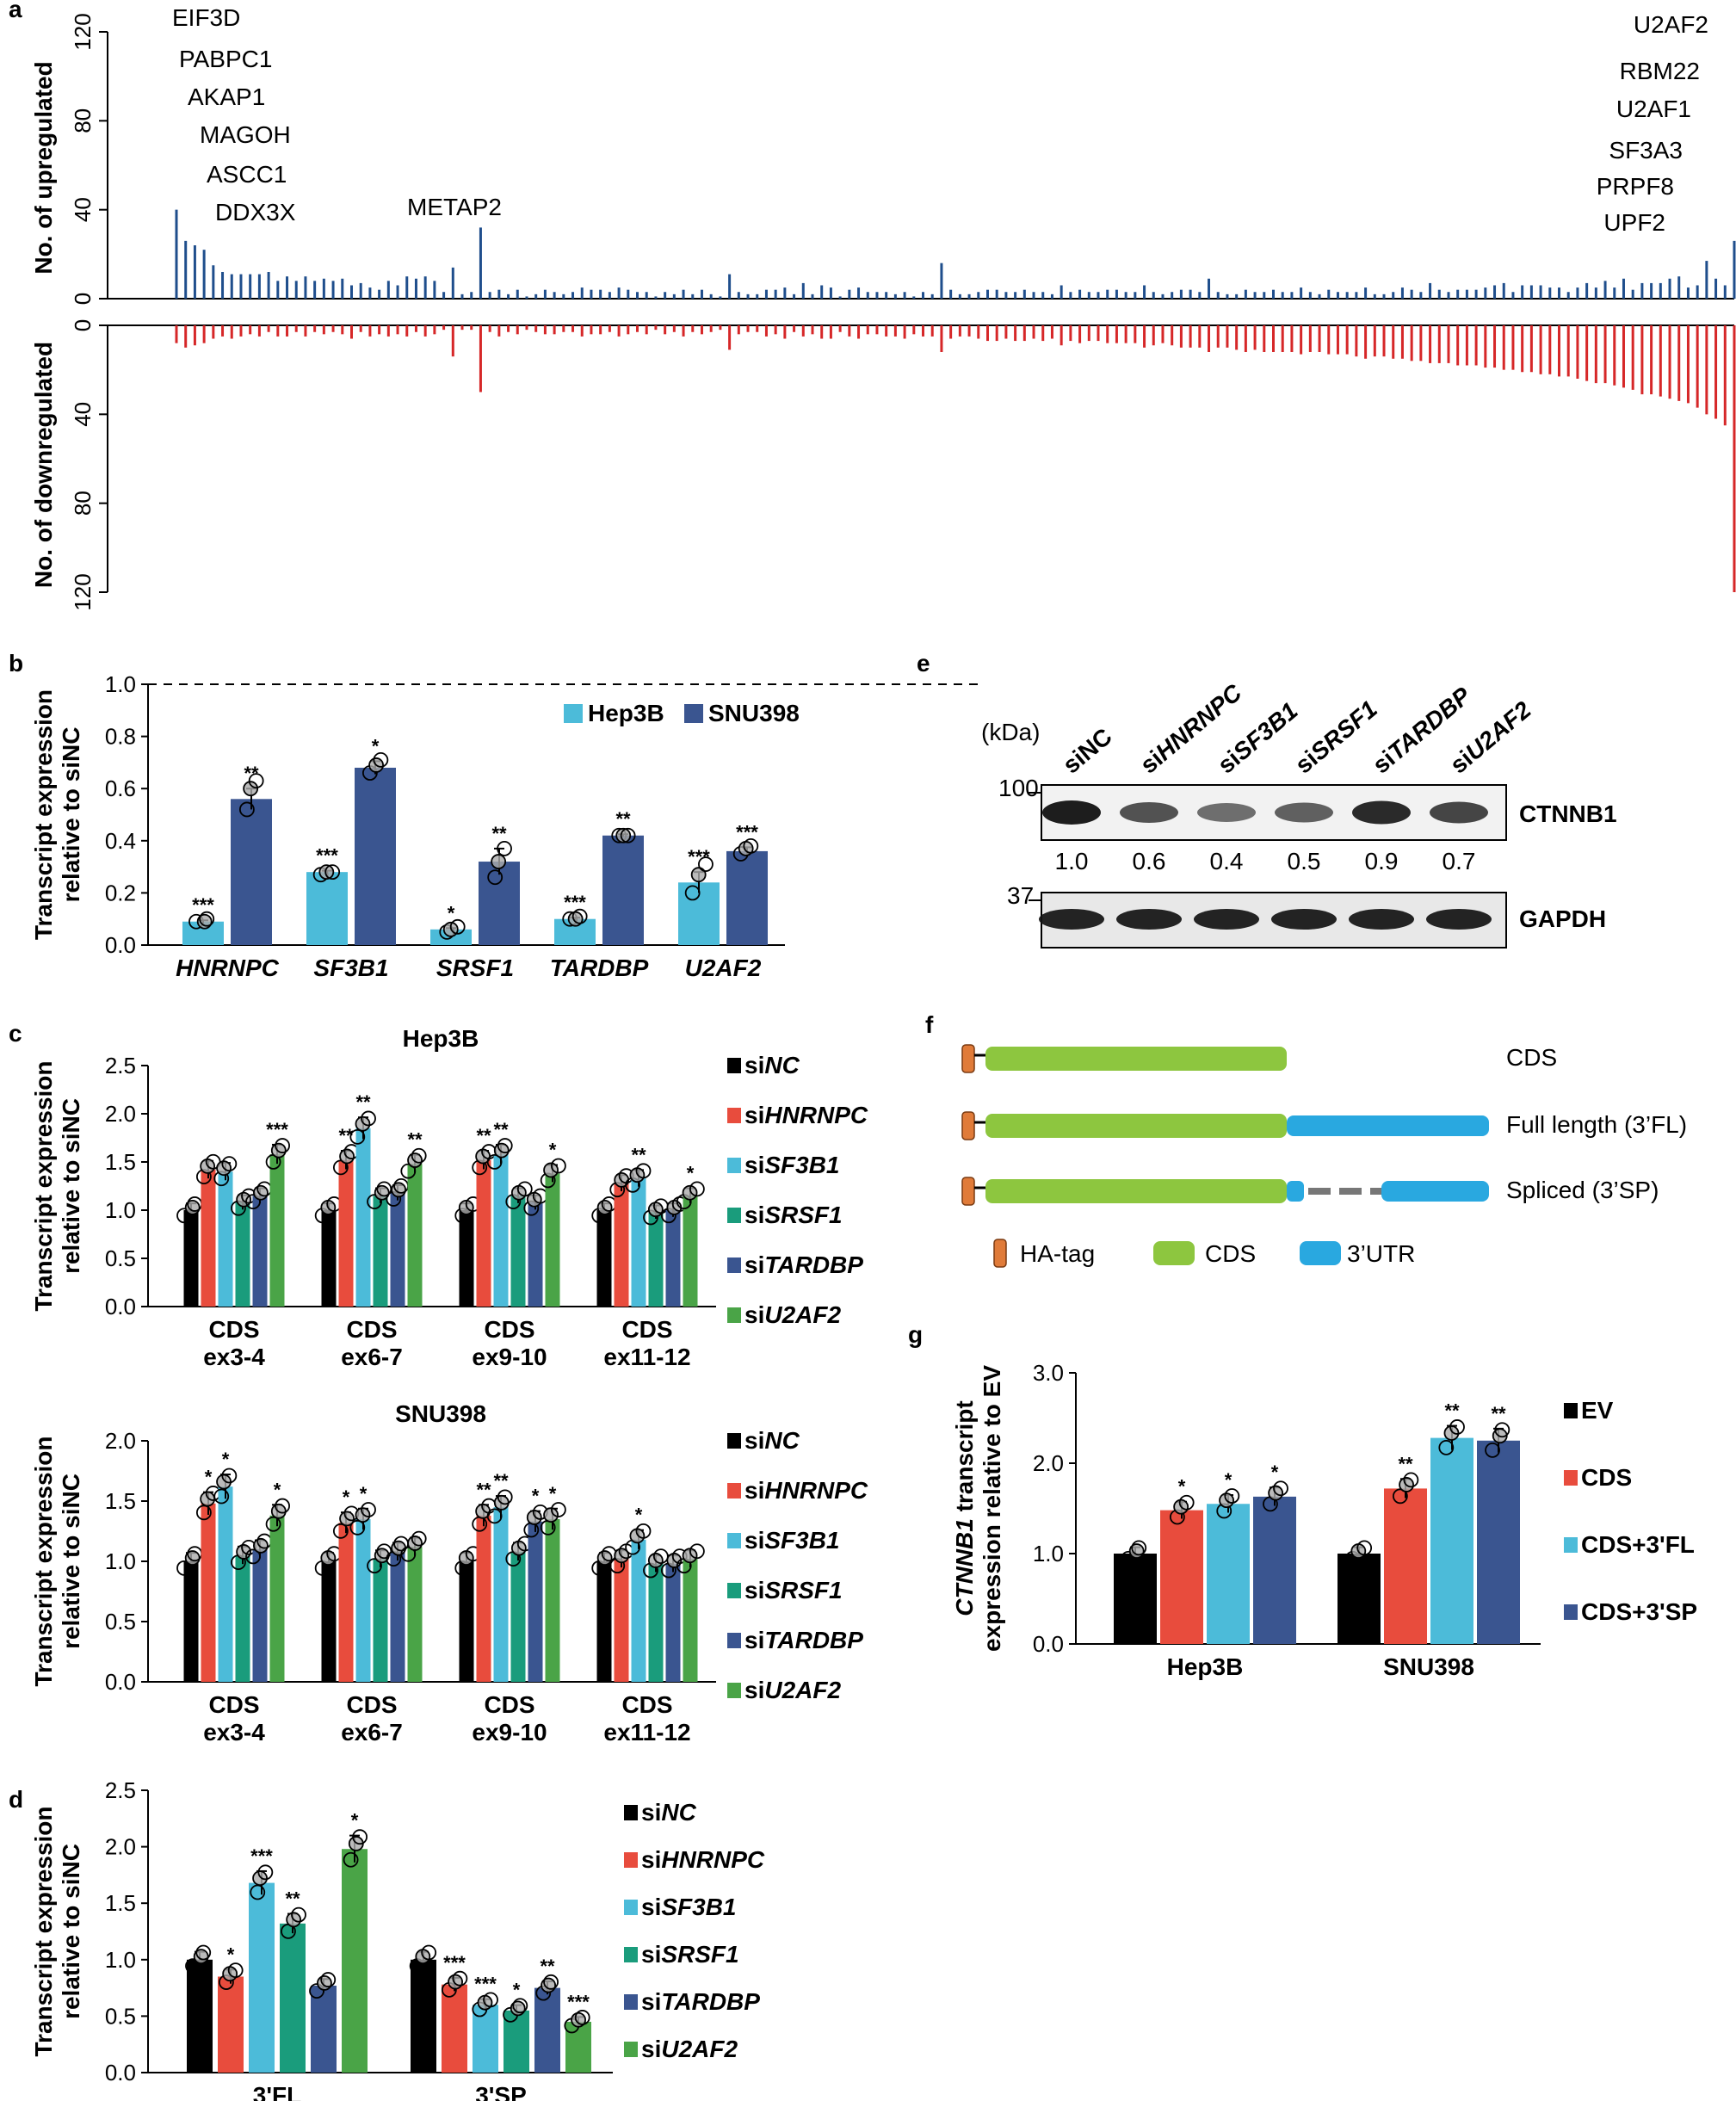 This screenshot has height=2101, width=1736. What do you see at coordinates (1382, 861) in the screenshot?
I see `blot-quant-value: 0.9` at bounding box center [1382, 861].